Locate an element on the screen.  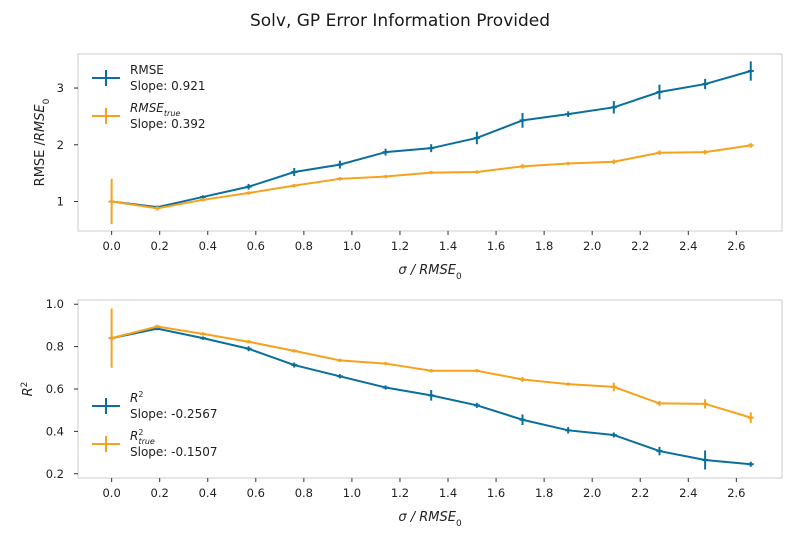
y-tick-label: 1.0 is located at coordinates (55, 304).